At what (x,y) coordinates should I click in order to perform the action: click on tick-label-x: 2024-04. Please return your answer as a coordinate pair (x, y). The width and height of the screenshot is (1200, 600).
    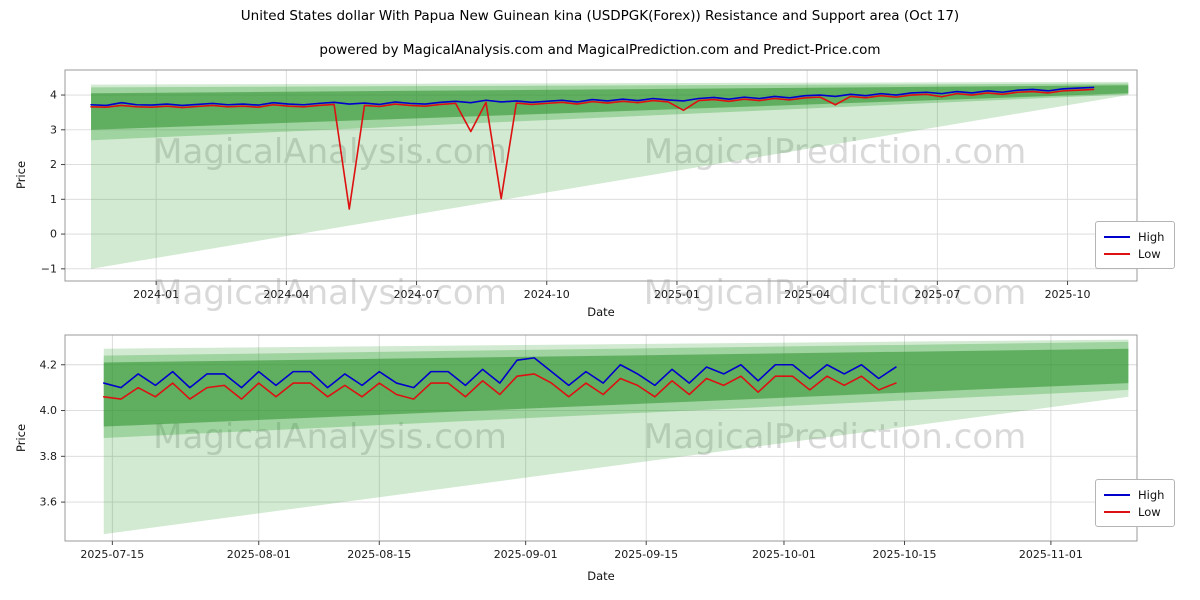
    Looking at the image, I should click on (286, 294).